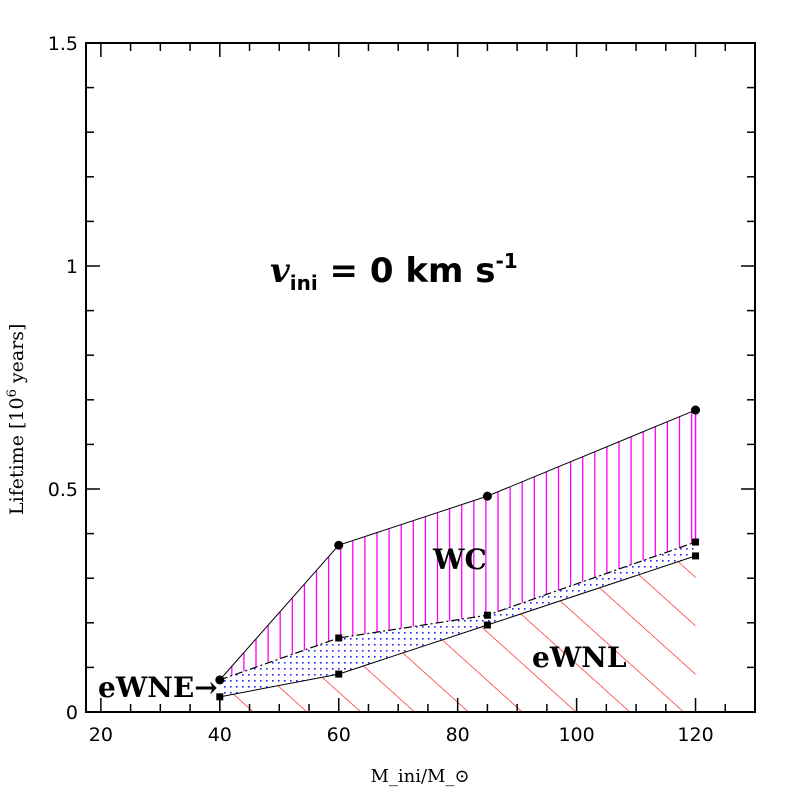 Image resolution: width=797 pixels, height=797 pixels. What do you see at coordinates (101, 735) in the screenshot?
I see `x-tick-label: 20` at bounding box center [101, 735].